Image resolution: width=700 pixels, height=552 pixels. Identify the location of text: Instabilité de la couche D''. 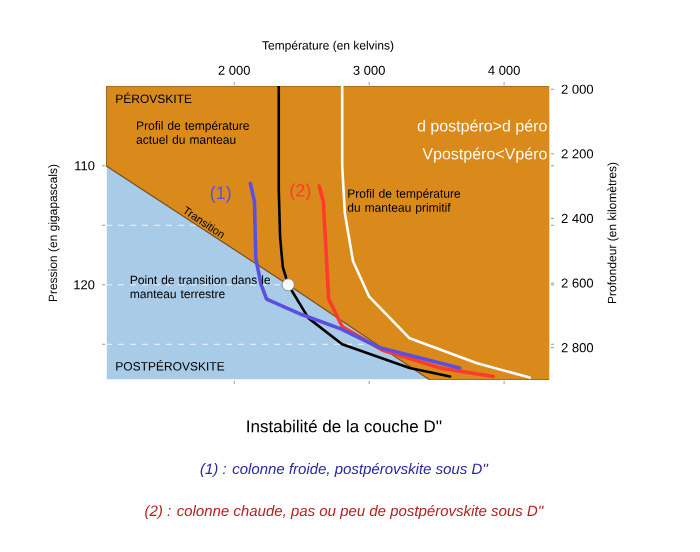
(344, 426).